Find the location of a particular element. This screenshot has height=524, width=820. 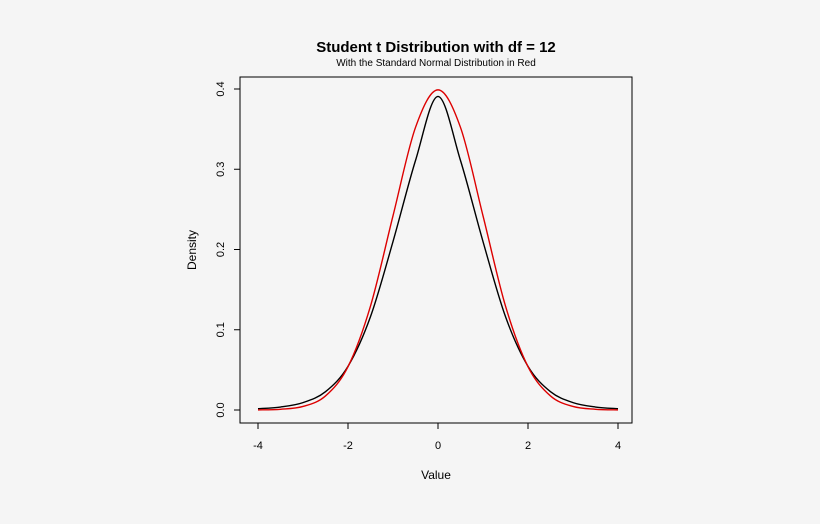

x-tick-label: 2 is located at coordinates (528, 446).